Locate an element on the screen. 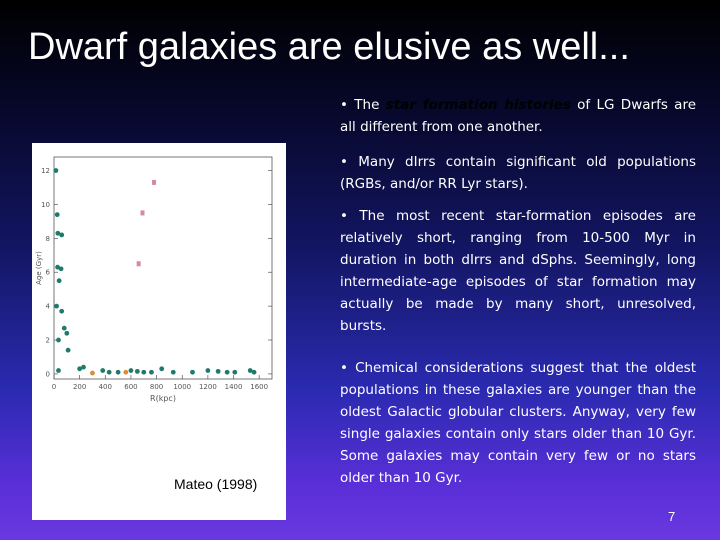 This screenshot has width=720, height=540. x-tick-label: 0 is located at coordinates (54, 387).